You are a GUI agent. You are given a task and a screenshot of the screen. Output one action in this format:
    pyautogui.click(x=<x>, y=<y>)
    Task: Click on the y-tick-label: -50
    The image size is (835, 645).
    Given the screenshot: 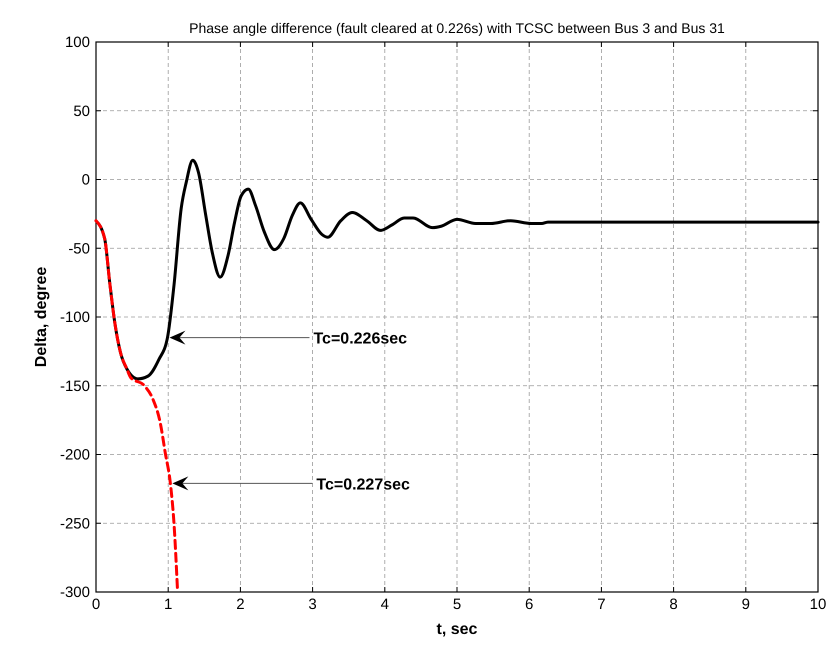 What is the action you would take?
    pyautogui.click(x=79, y=249)
    